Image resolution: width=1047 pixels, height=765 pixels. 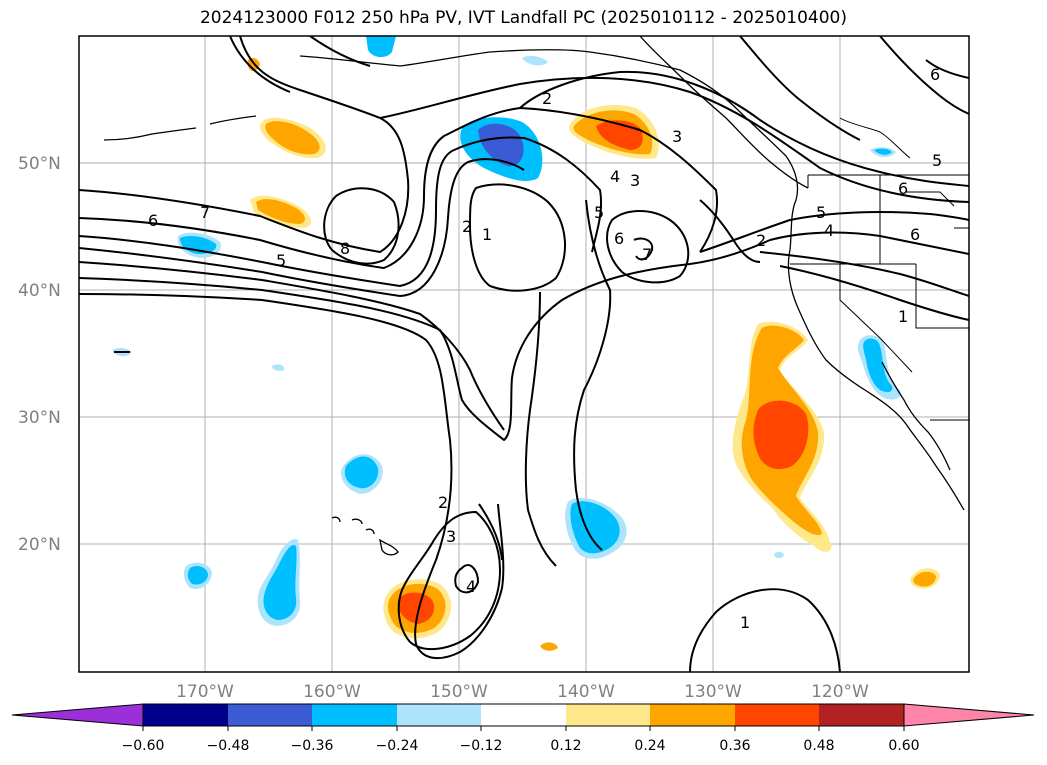 What do you see at coordinates (501, 145) in the screenshot?
I see `anomaly-negative-core` at bounding box center [501, 145].